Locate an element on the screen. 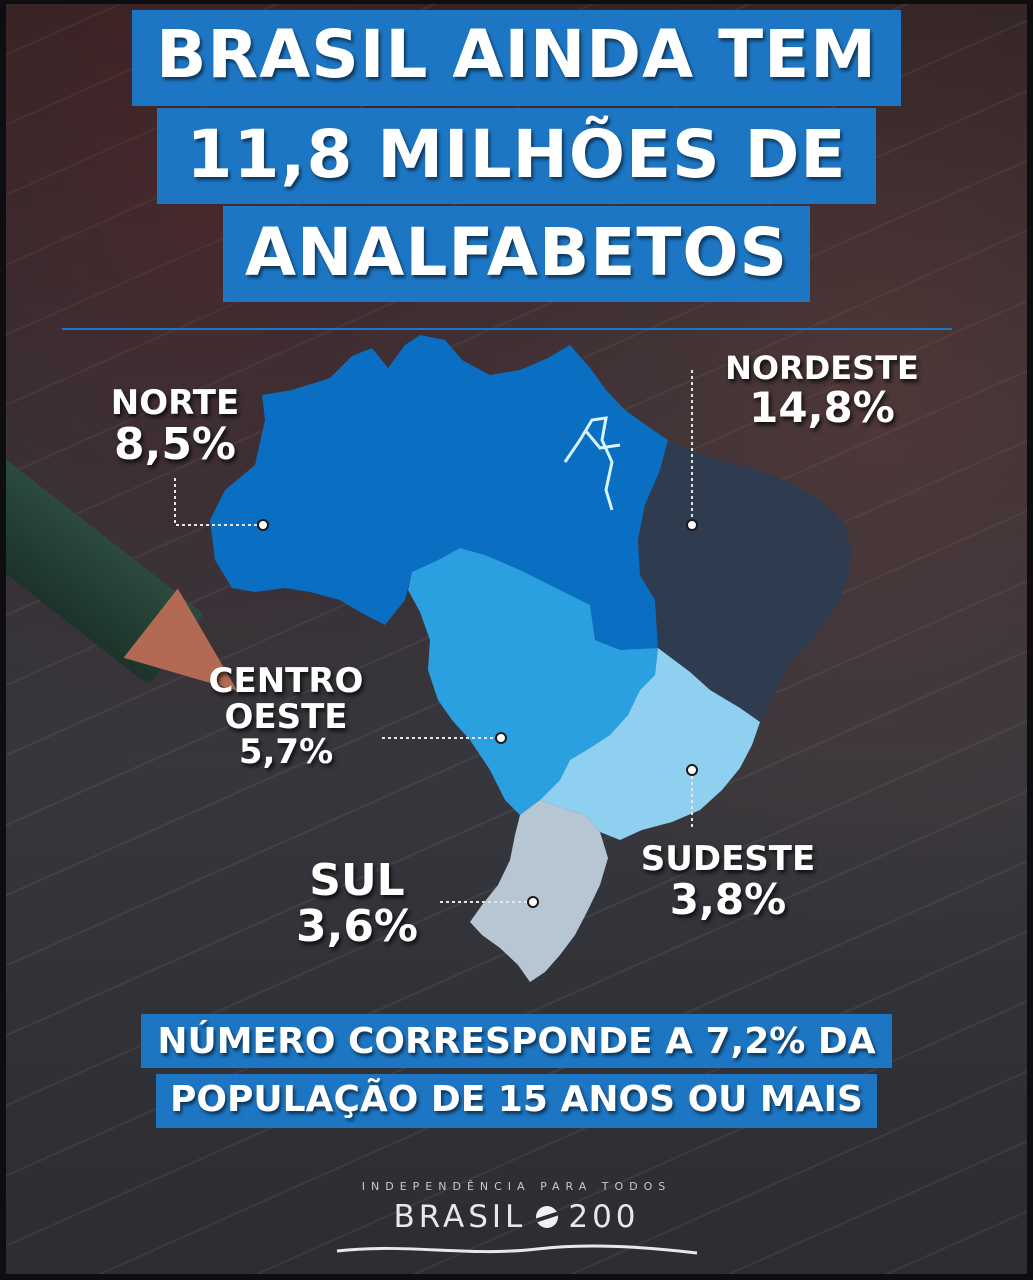 The image size is (1033, 1280). region-sul is located at coordinates (539, 891).